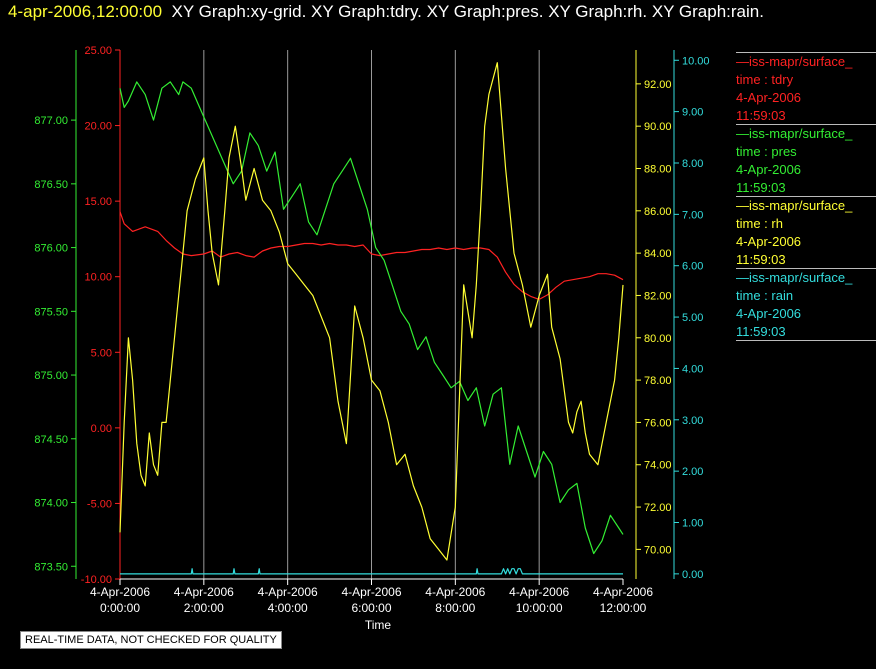 The image size is (876, 669). What do you see at coordinates (120, 608) in the screenshot?
I see `x-tick-time: 0:00:00` at bounding box center [120, 608].